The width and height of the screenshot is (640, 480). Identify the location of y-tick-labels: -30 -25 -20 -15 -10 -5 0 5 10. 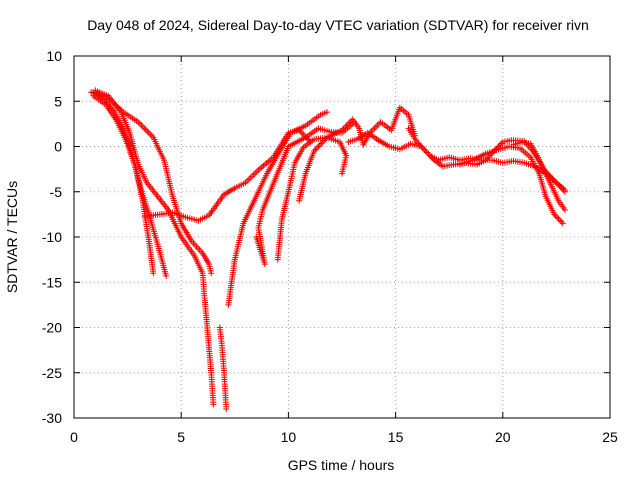
(52, 237).